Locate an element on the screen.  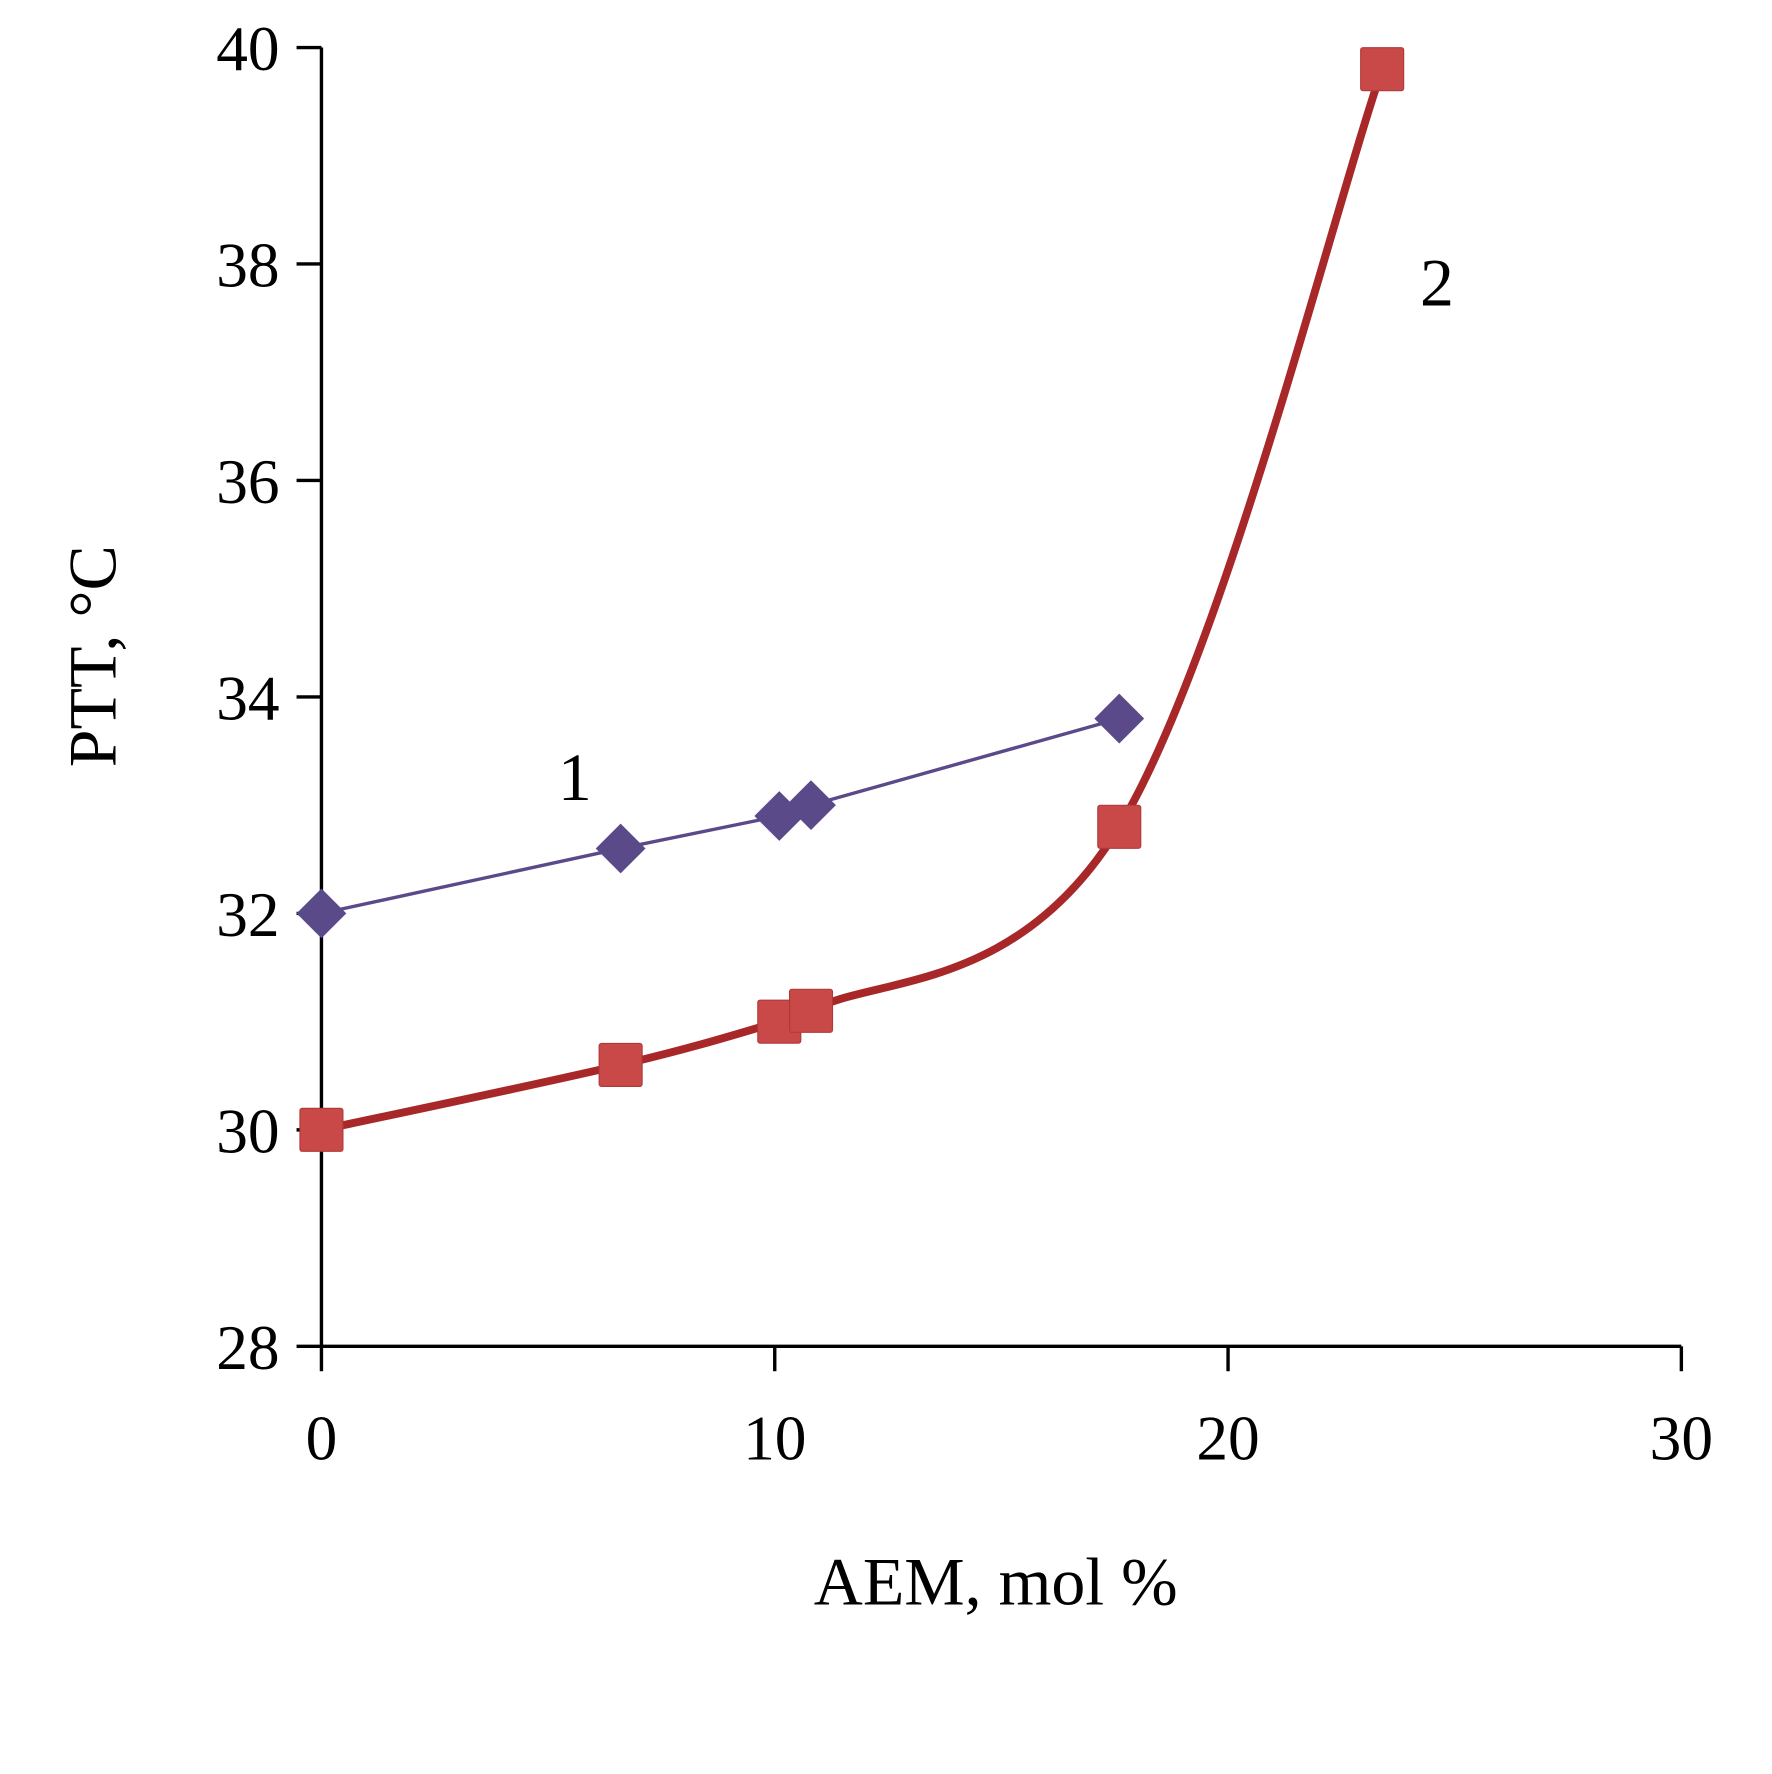
x-tick-label: 20 is located at coordinates (1227, 1438).